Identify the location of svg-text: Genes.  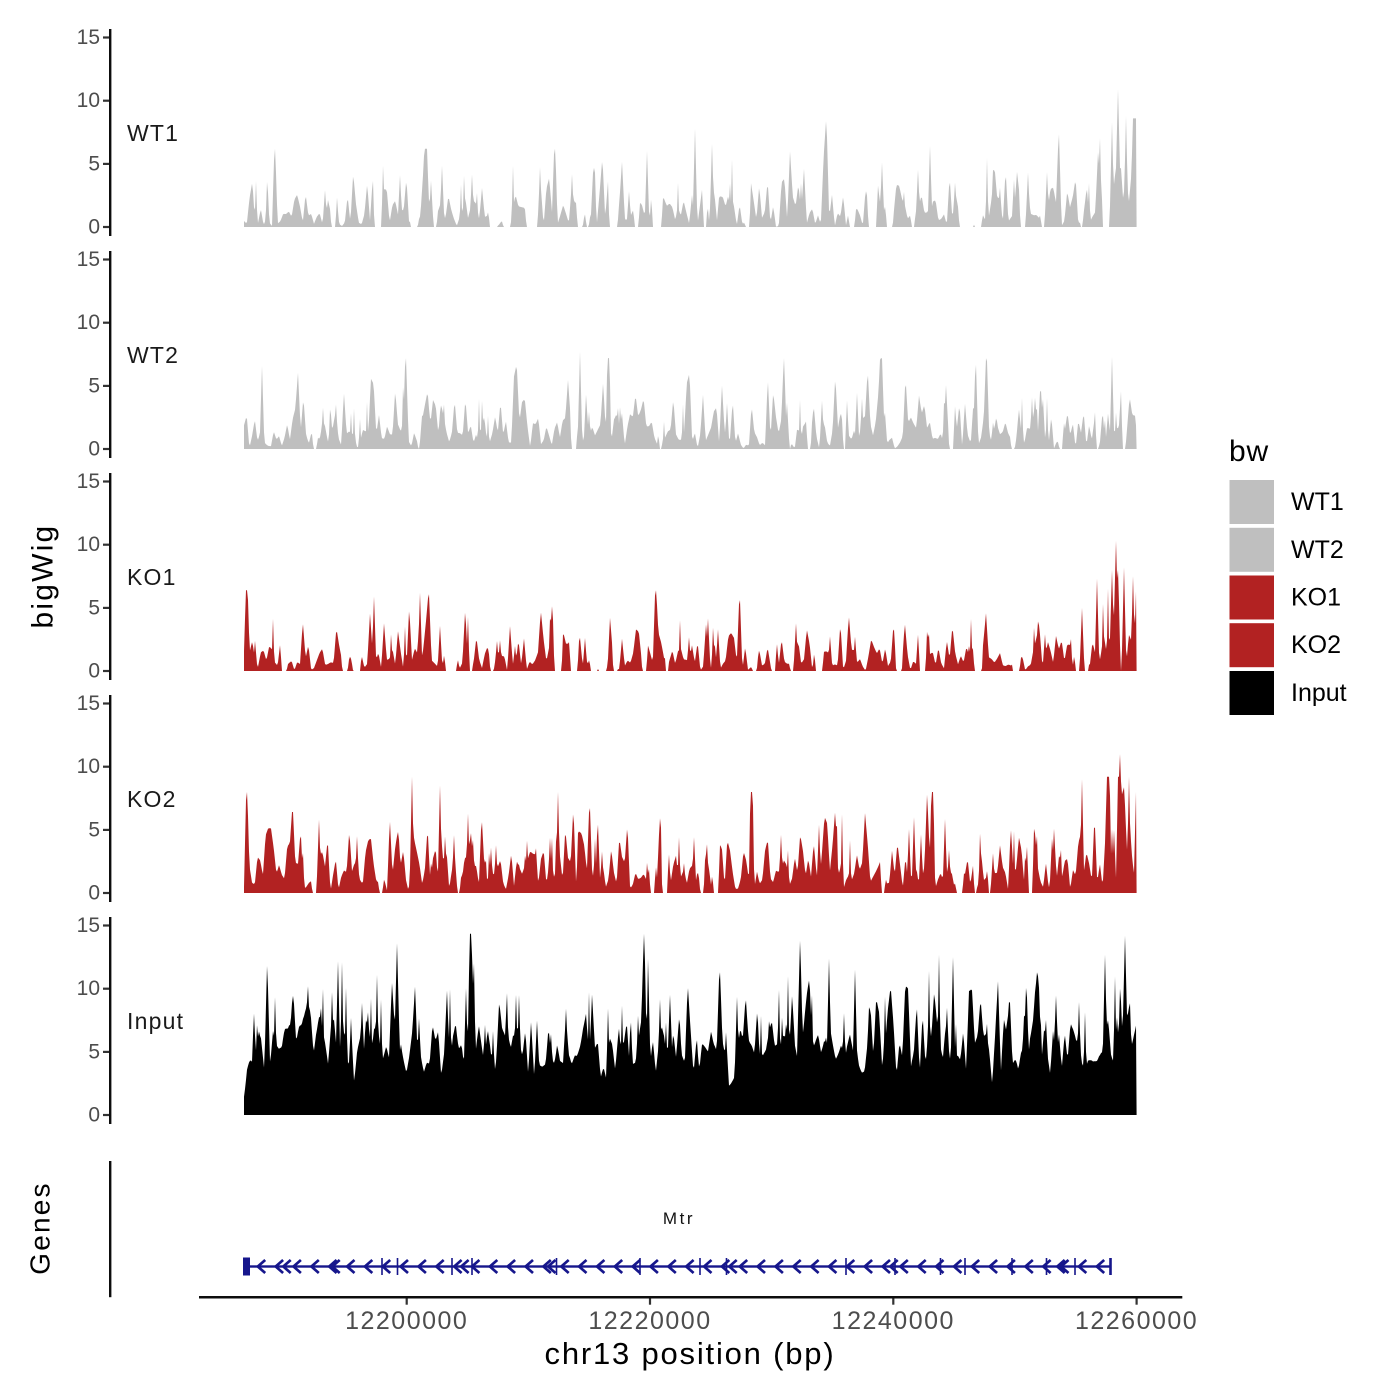
(40, 1228).